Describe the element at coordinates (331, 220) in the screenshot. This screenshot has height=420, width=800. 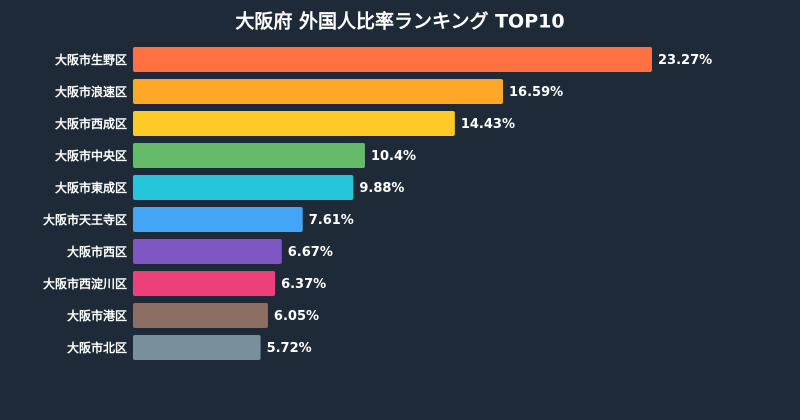
I see `value-label: 7.61%` at that location.